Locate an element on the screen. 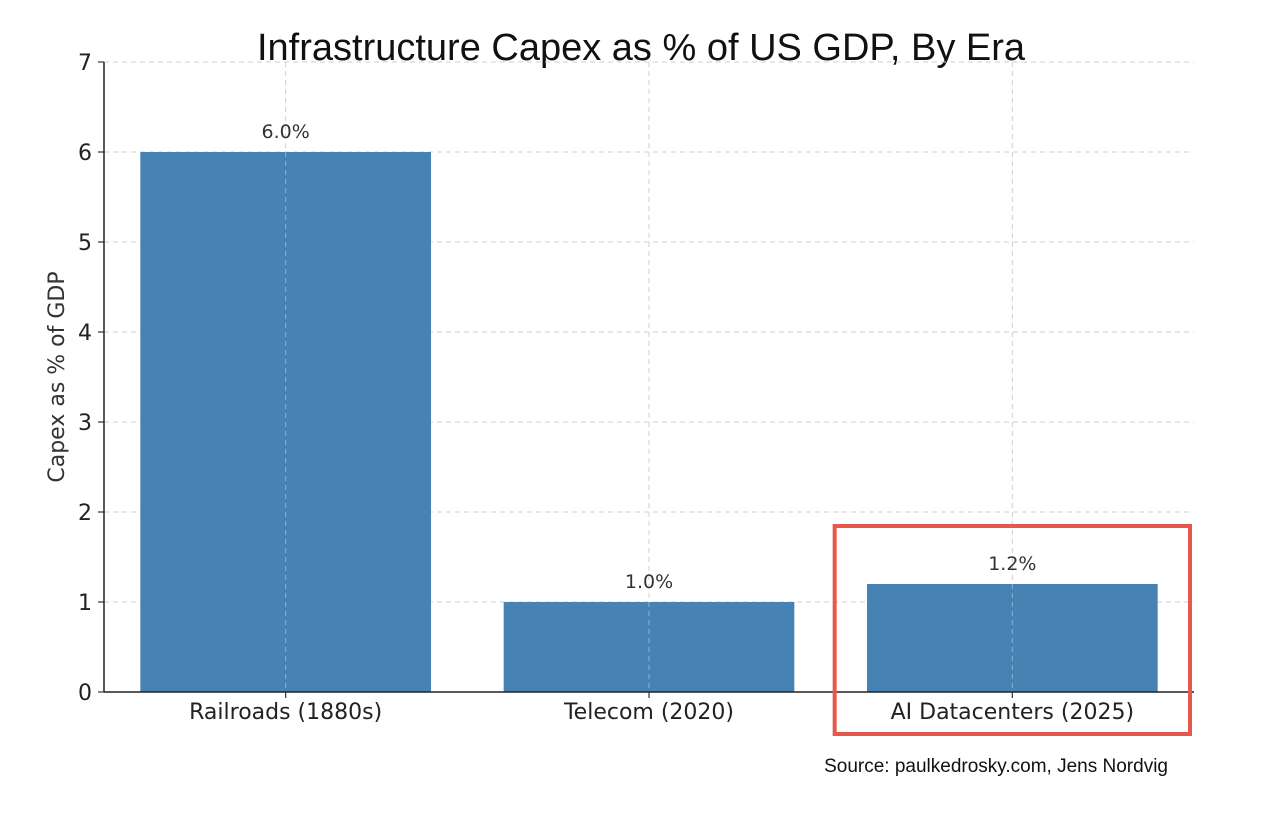 This screenshot has width=1262, height=819. highlight-box is located at coordinates (1012, 630).